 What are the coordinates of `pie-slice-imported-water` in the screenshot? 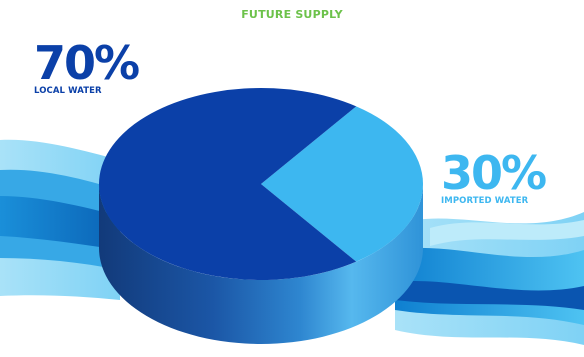 It's located at (342, 184).